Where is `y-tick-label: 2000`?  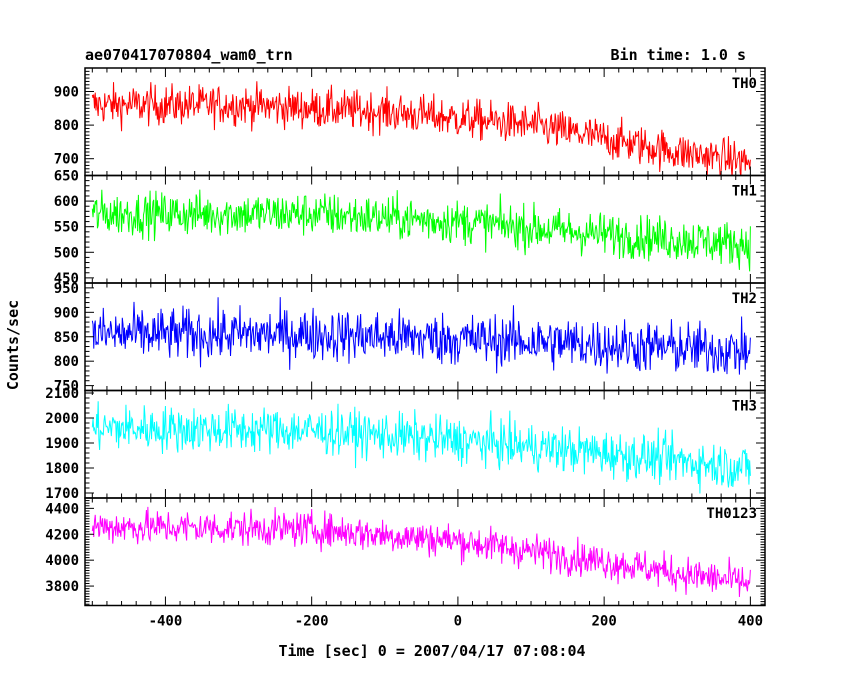
y-tick-label: 2000 is located at coordinates (62, 419).